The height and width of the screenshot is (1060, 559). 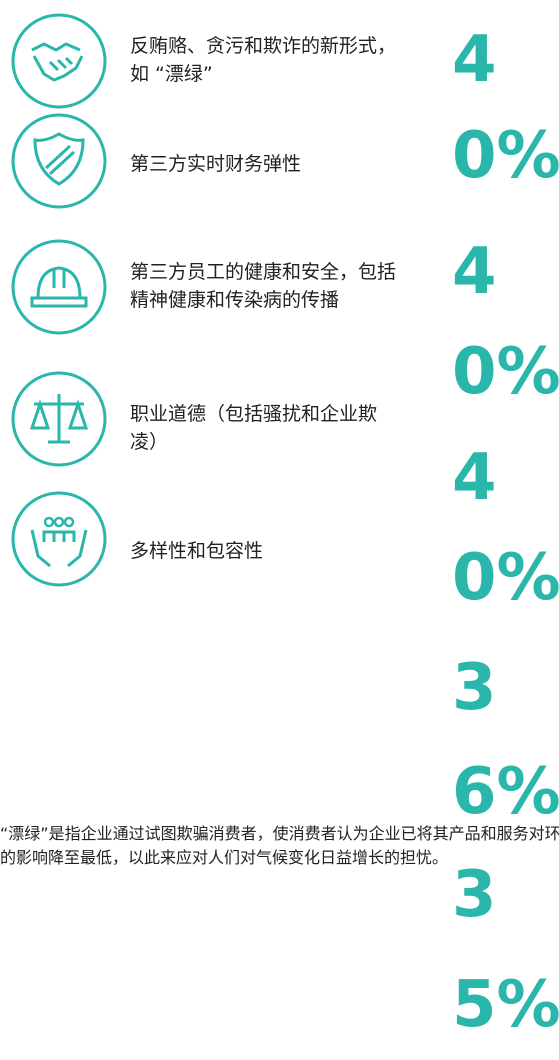 What do you see at coordinates (59, 61) in the screenshot?
I see `handshake-icon` at bounding box center [59, 61].